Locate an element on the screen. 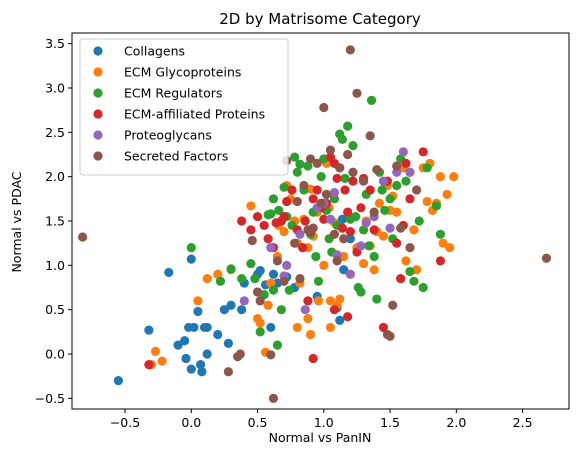 Image resolution: width=578 pixels, height=455 pixels. y-tick-label: −0.5 is located at coordinates (50, 398).